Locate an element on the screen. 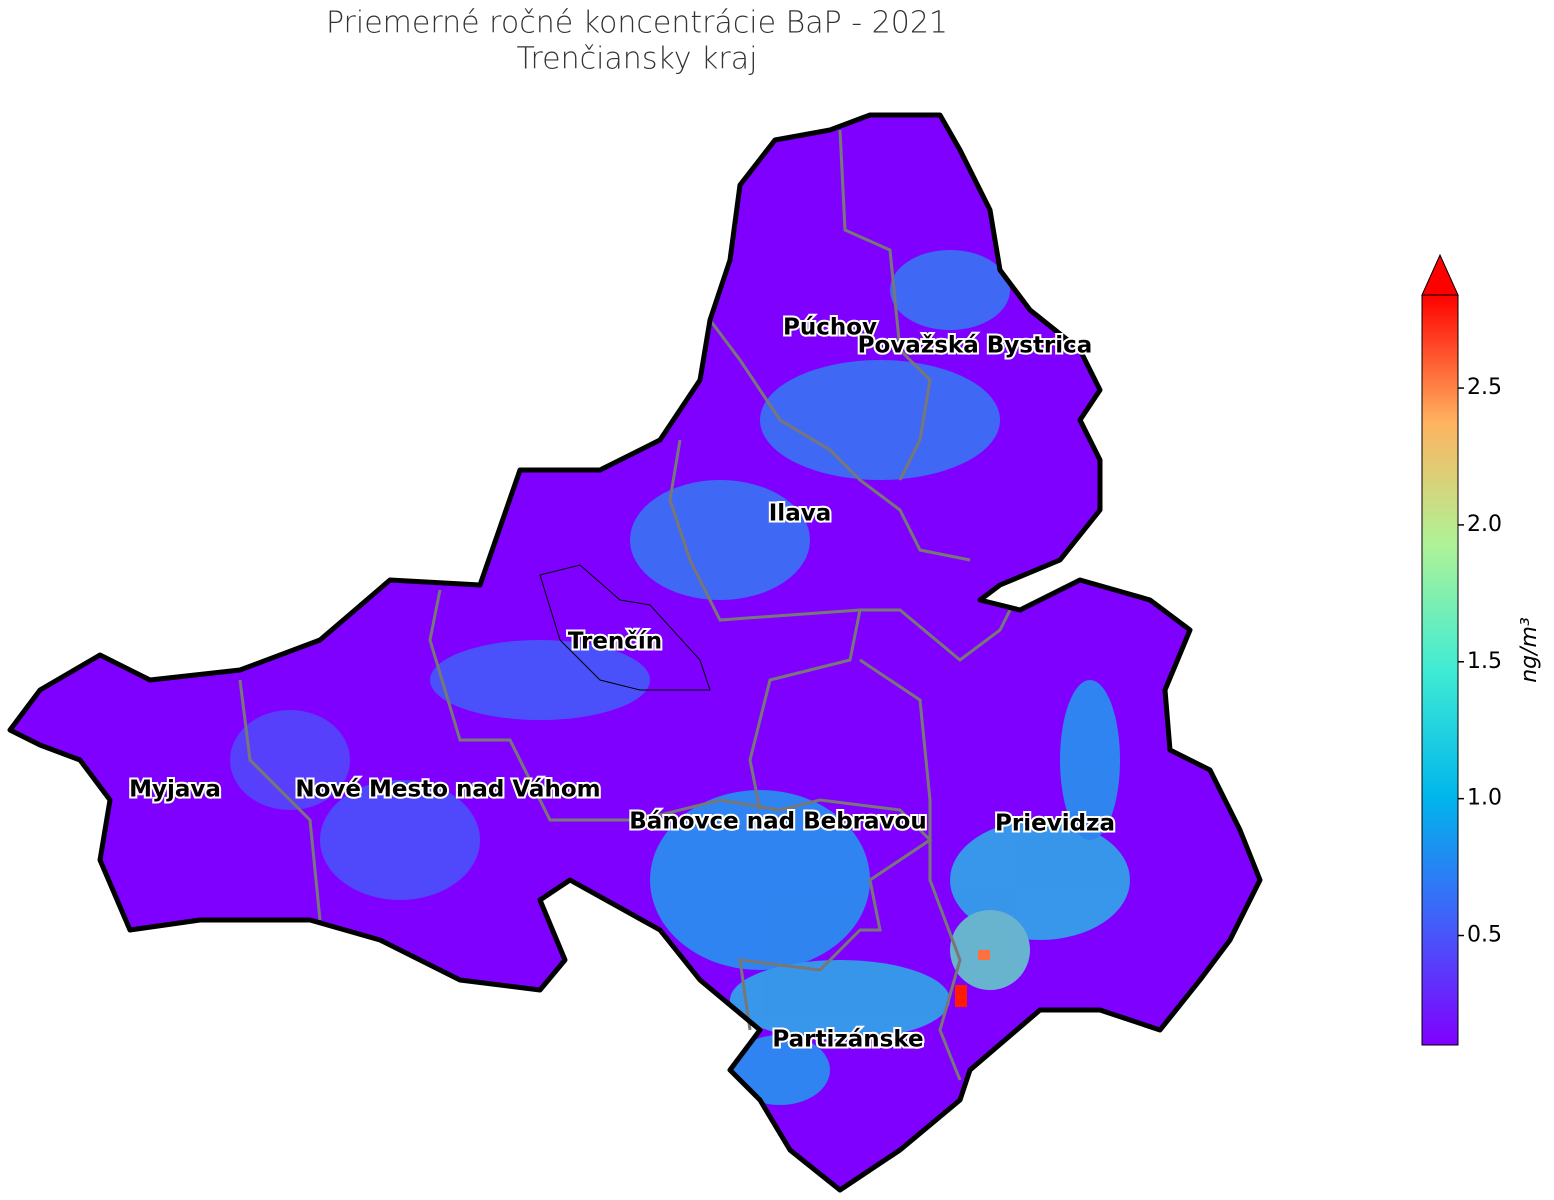 The height and width of the screenshot is (1200, 1554). colorbar-tick-label: 1.5 is located at coordinates (1484, 661).